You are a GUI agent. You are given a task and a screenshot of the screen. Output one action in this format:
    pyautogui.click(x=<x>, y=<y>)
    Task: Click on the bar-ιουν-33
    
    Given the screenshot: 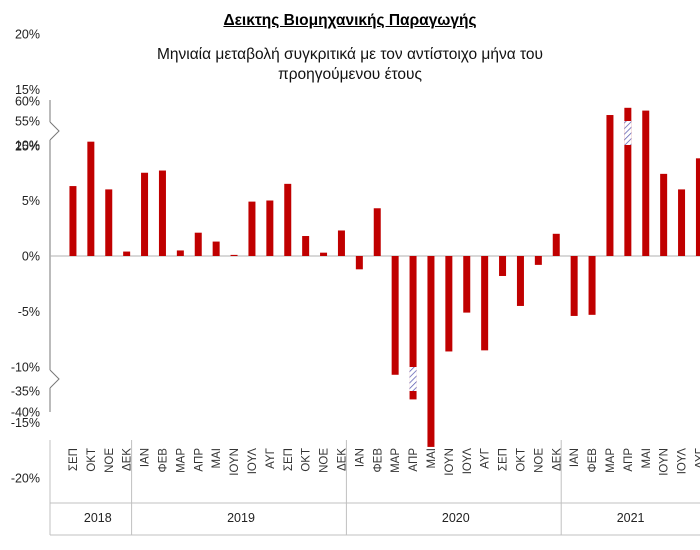 What is the action you would take?
    pyautogui.click(x=664, y=214)
    